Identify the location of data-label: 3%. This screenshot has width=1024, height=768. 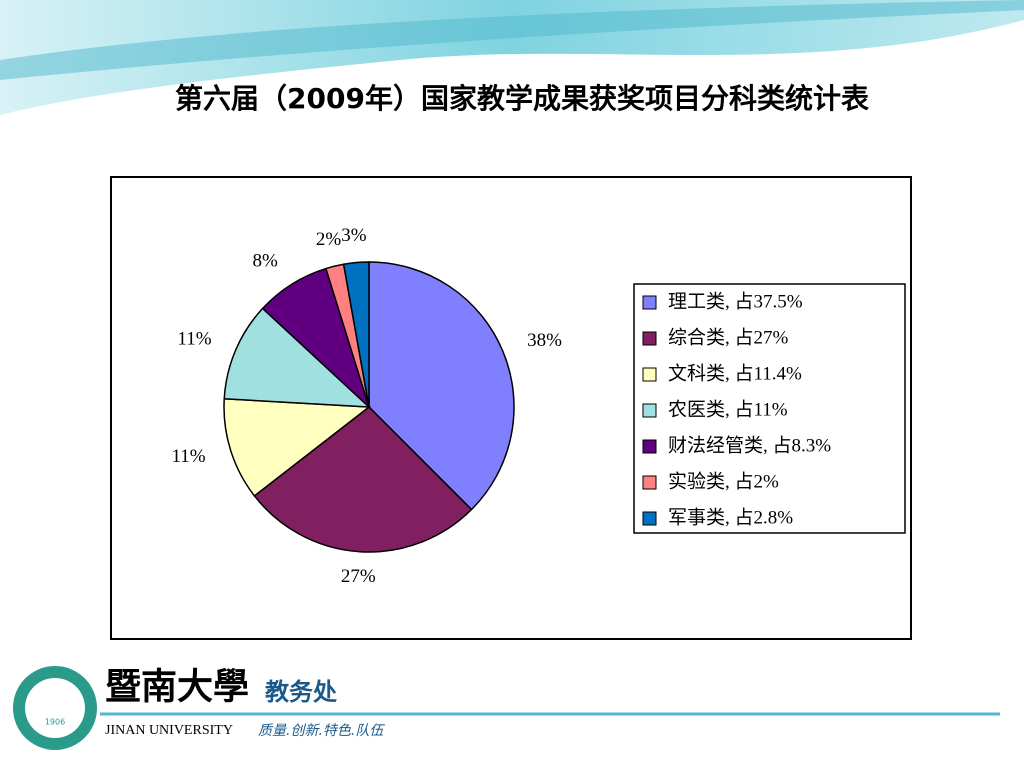
(354, 235).